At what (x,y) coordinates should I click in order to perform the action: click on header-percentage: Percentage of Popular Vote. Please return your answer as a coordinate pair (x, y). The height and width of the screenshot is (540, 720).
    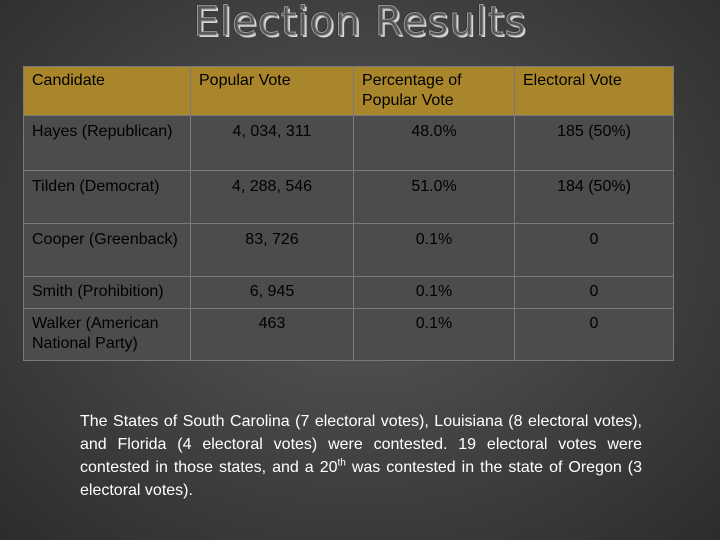
    Looking at the image, I should click on (434, 91).